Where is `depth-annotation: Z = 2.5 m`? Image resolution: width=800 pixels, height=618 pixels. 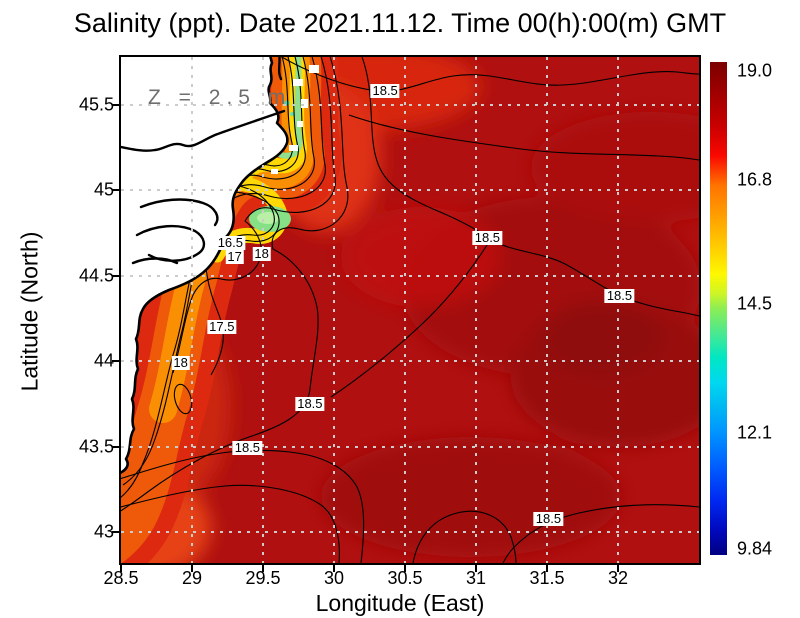 depth-annotation: Z = 2.5 m is located at coordinates (220, 97).